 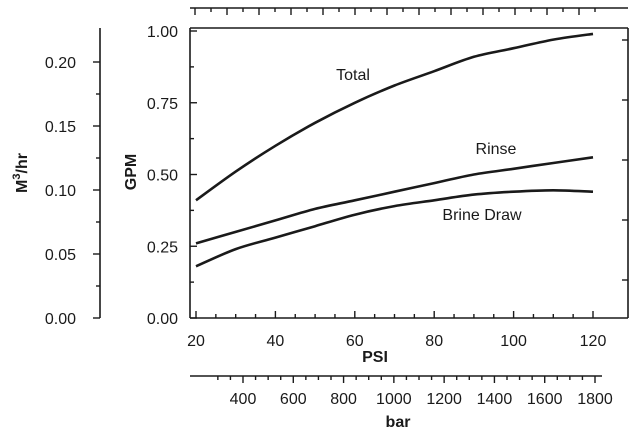 I want to click on x-tick-label: 60, so click(x=355, y=341).